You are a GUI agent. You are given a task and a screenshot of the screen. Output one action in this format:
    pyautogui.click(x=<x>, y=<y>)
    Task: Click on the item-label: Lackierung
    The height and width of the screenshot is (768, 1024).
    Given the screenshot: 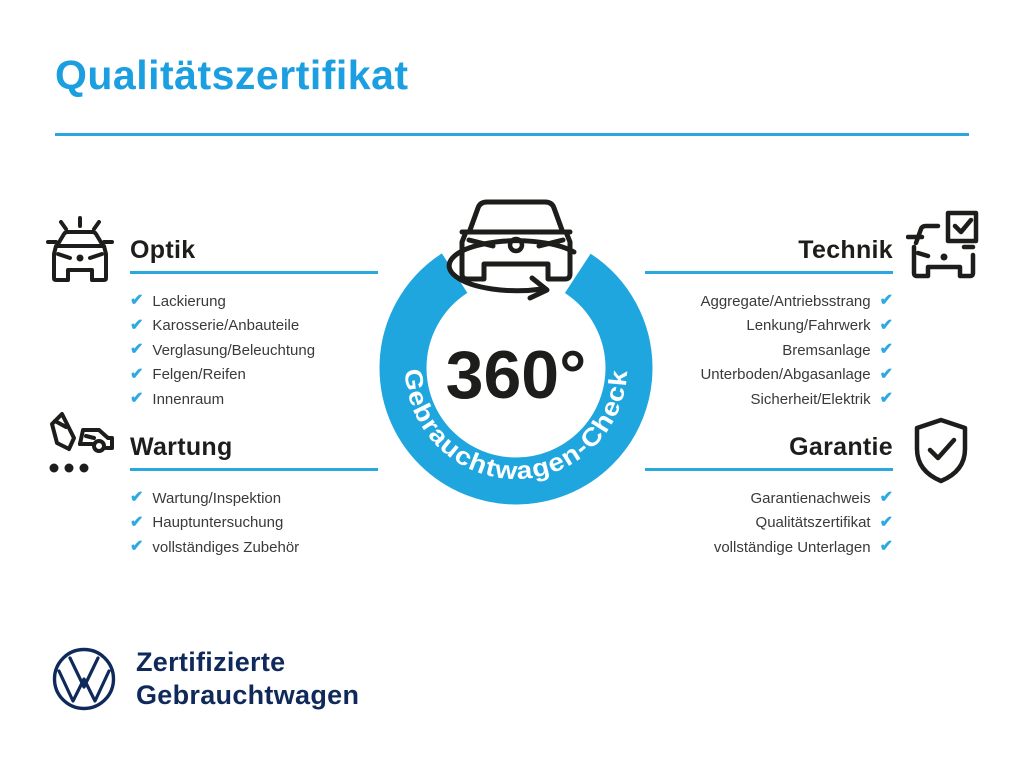 What is the action you would take?
    pyautogui.click(x=189, y=301)
    